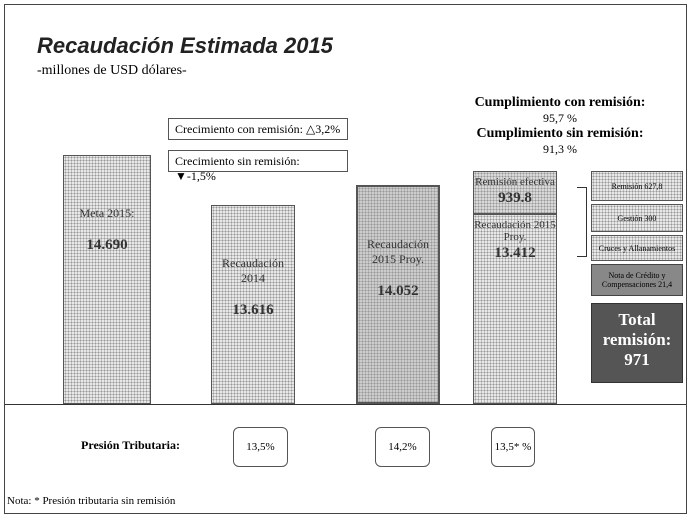 The height and width of the screenshot is (529, 689). What do you see at coordinates (560, 118) in the screenshot?
I see `compliance-value: 95,7 %` at bounding box center [560, 118].